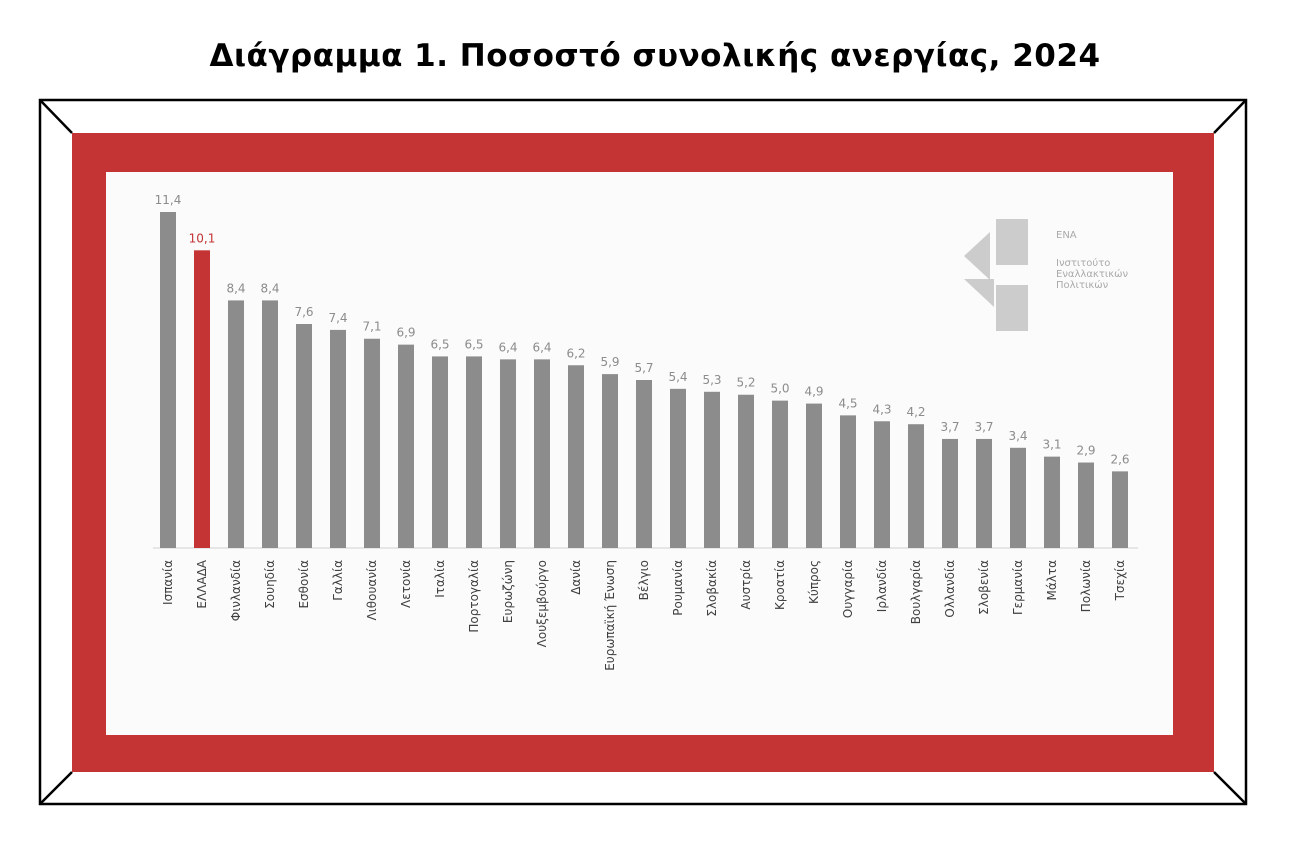 The width and height of the screenshot is (1310, 850). What do you see at coordinates (405, 333) in the screenshot?
I see `data-label-8: 6,9` at bounding box center [405, 333].